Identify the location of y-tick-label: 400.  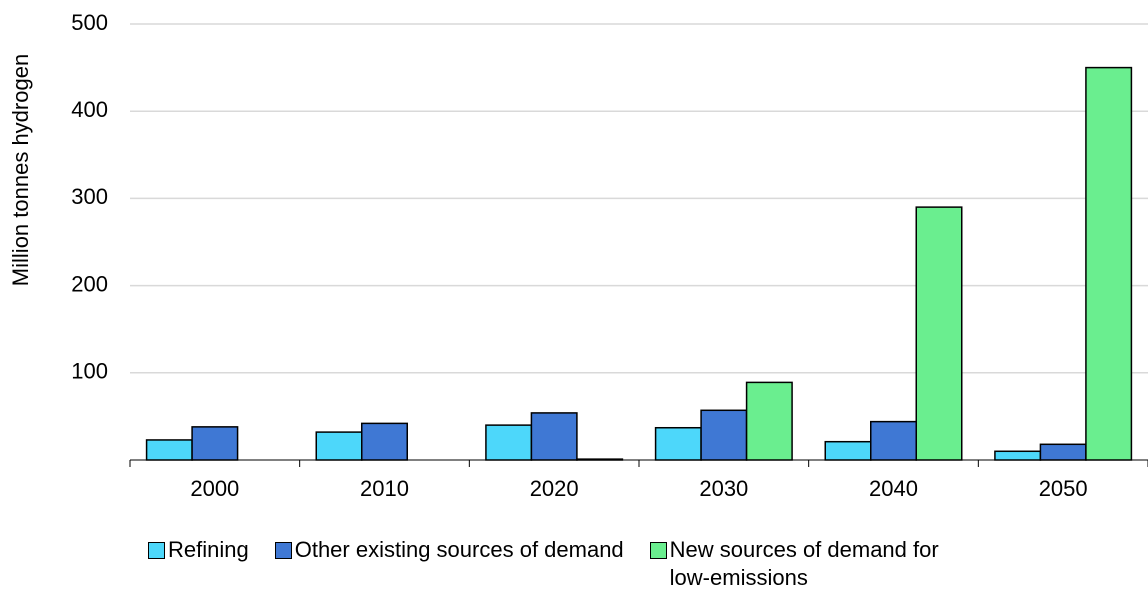
(89, 109).